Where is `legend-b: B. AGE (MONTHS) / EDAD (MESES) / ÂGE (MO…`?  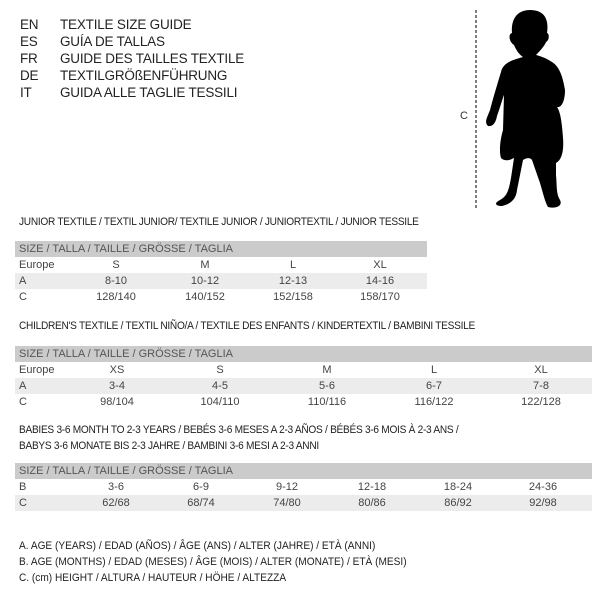
legend-b: B. AGE (MONTHS) / EDAD (MESES) / ÂGE (MO… is located at coordinates (213, 562).